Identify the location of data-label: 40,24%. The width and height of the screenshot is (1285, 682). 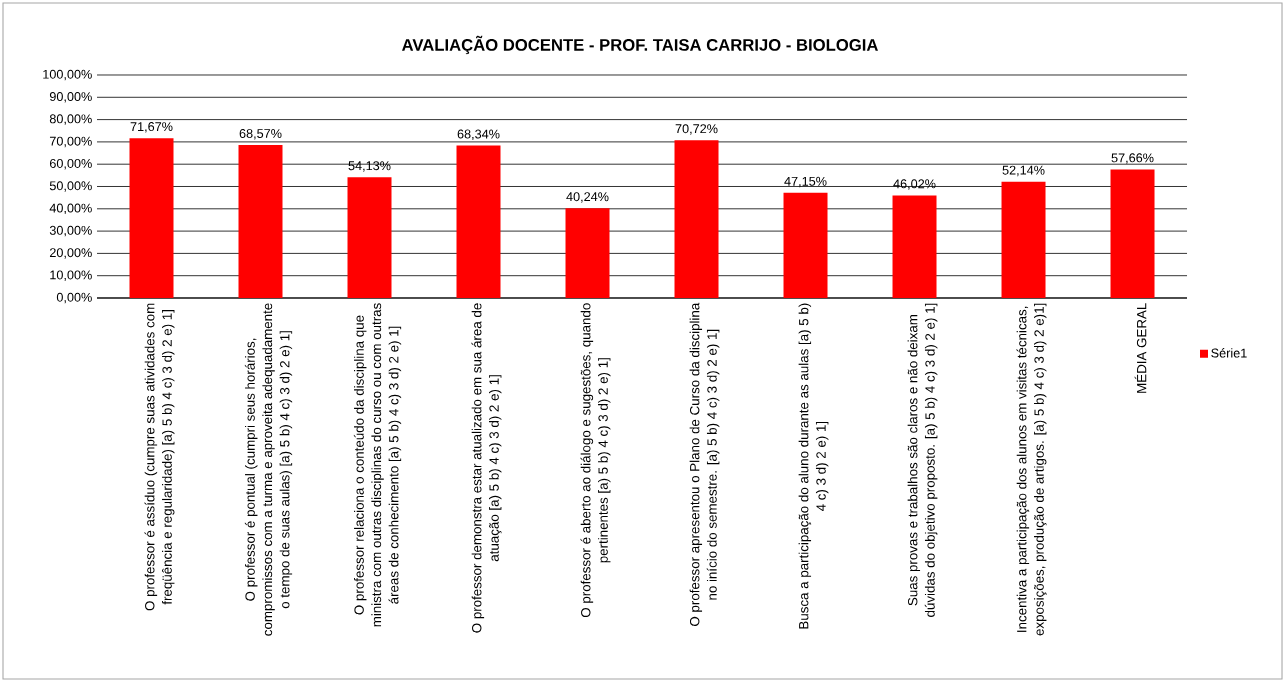
(587, 197).